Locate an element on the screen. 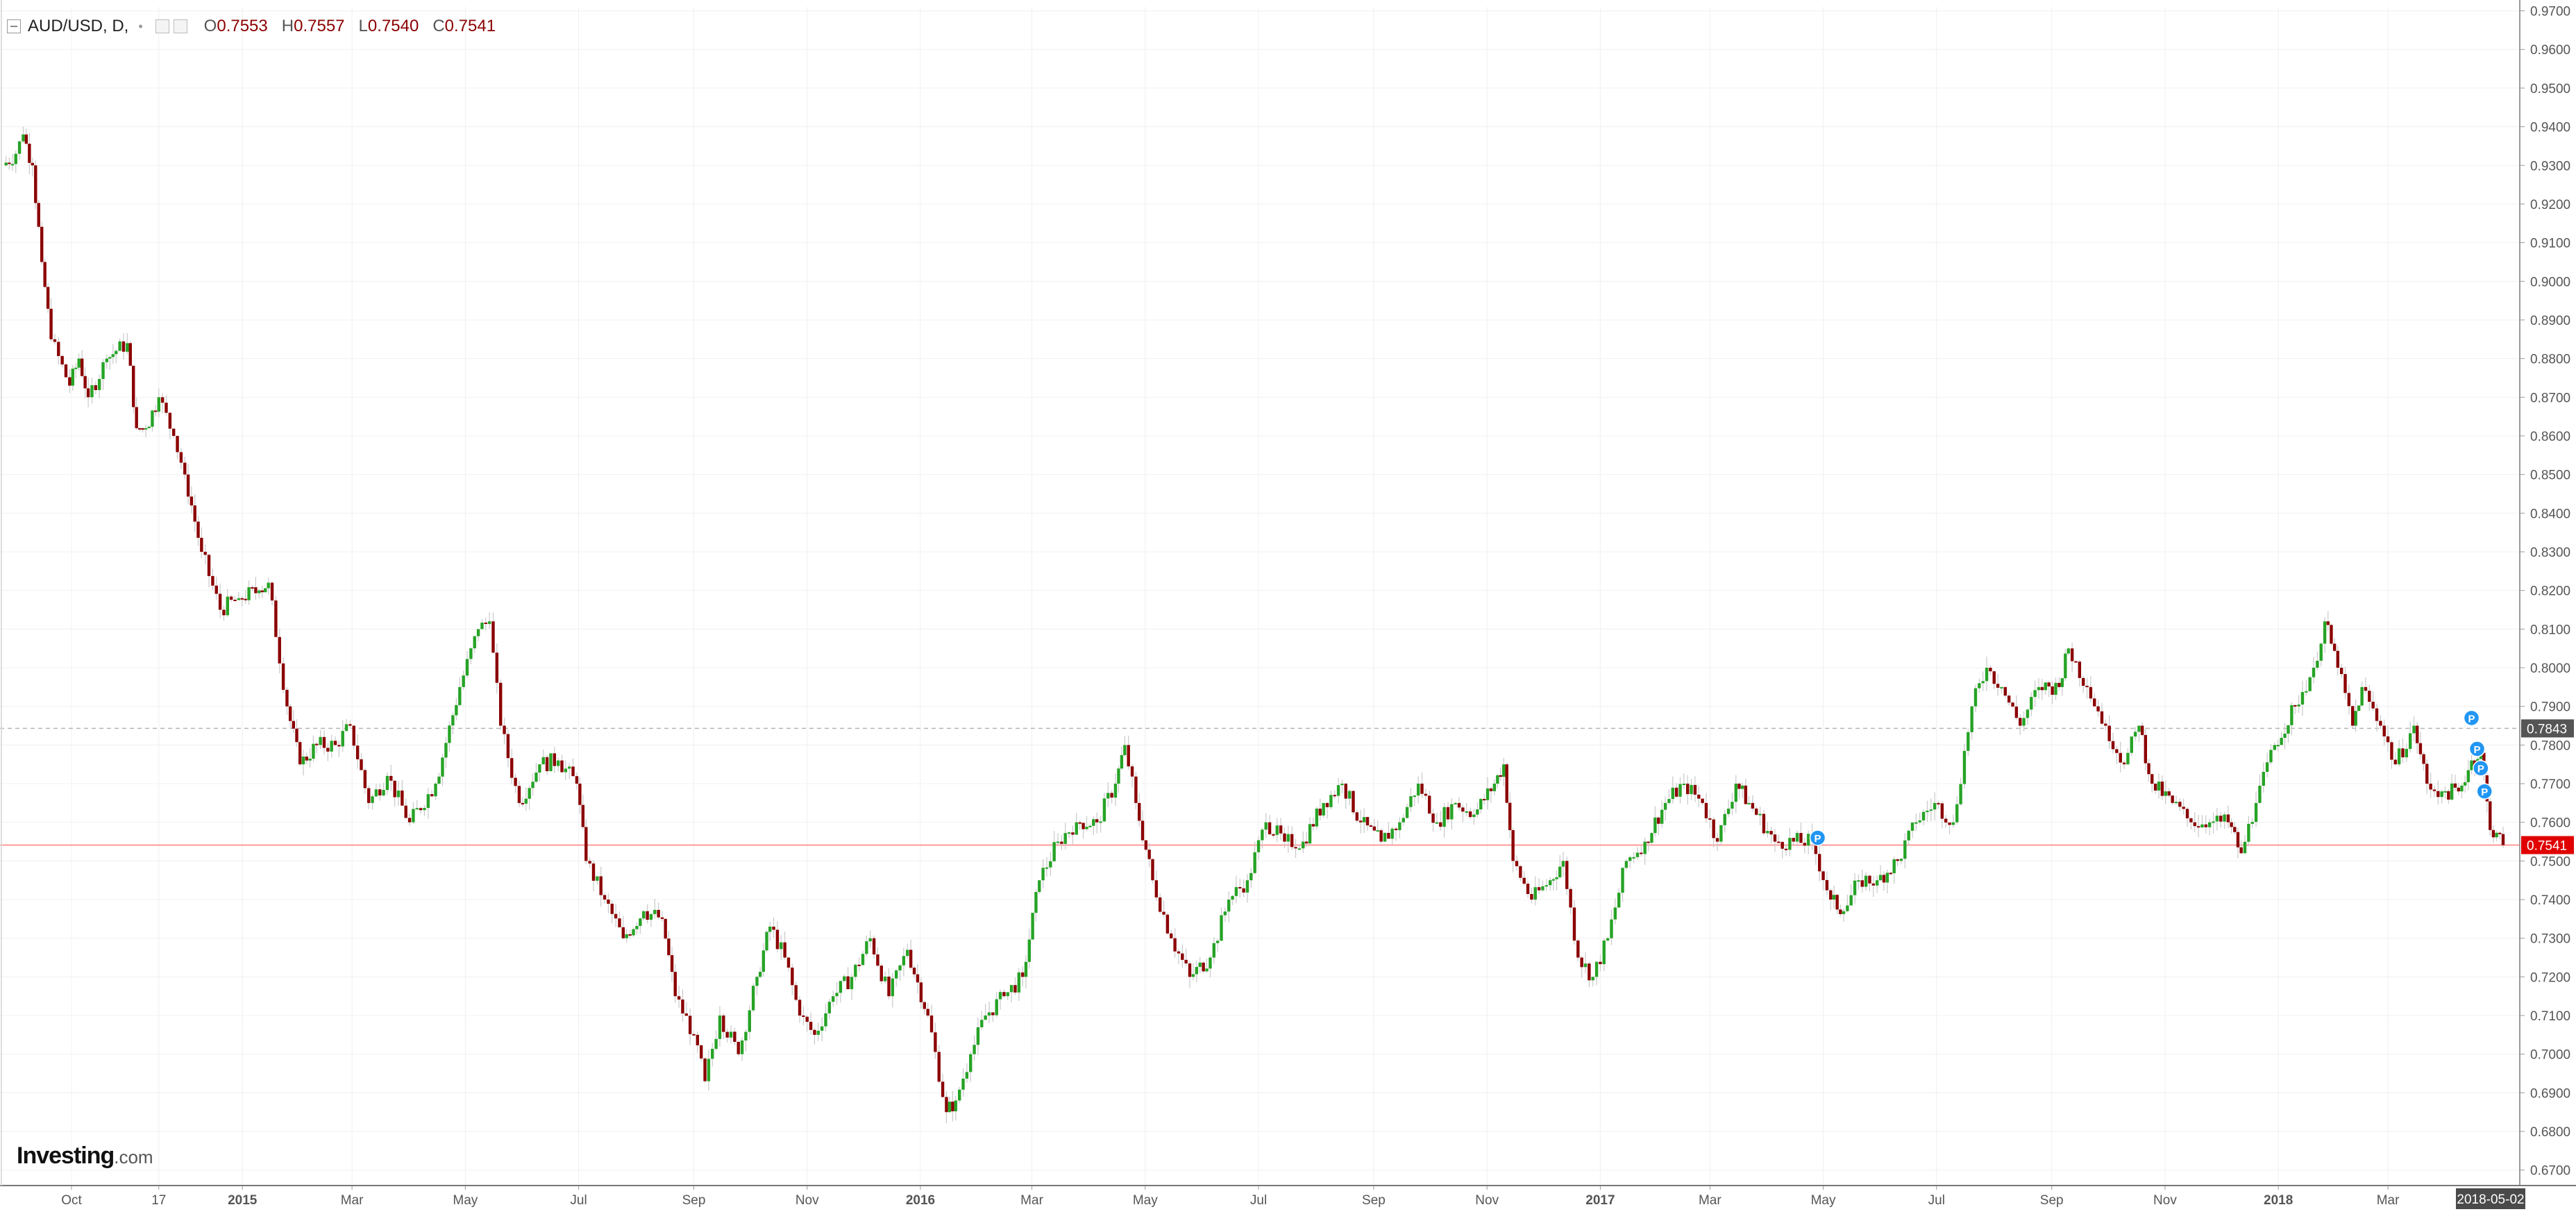  high-label: H is located at coordinates (287, 26).